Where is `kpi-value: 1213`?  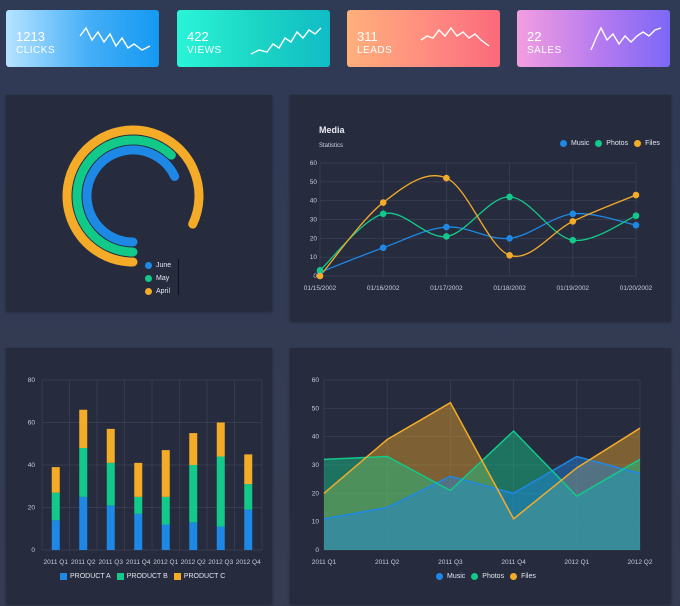
kpi-value: 1213 is located at coordinates (30, 36).